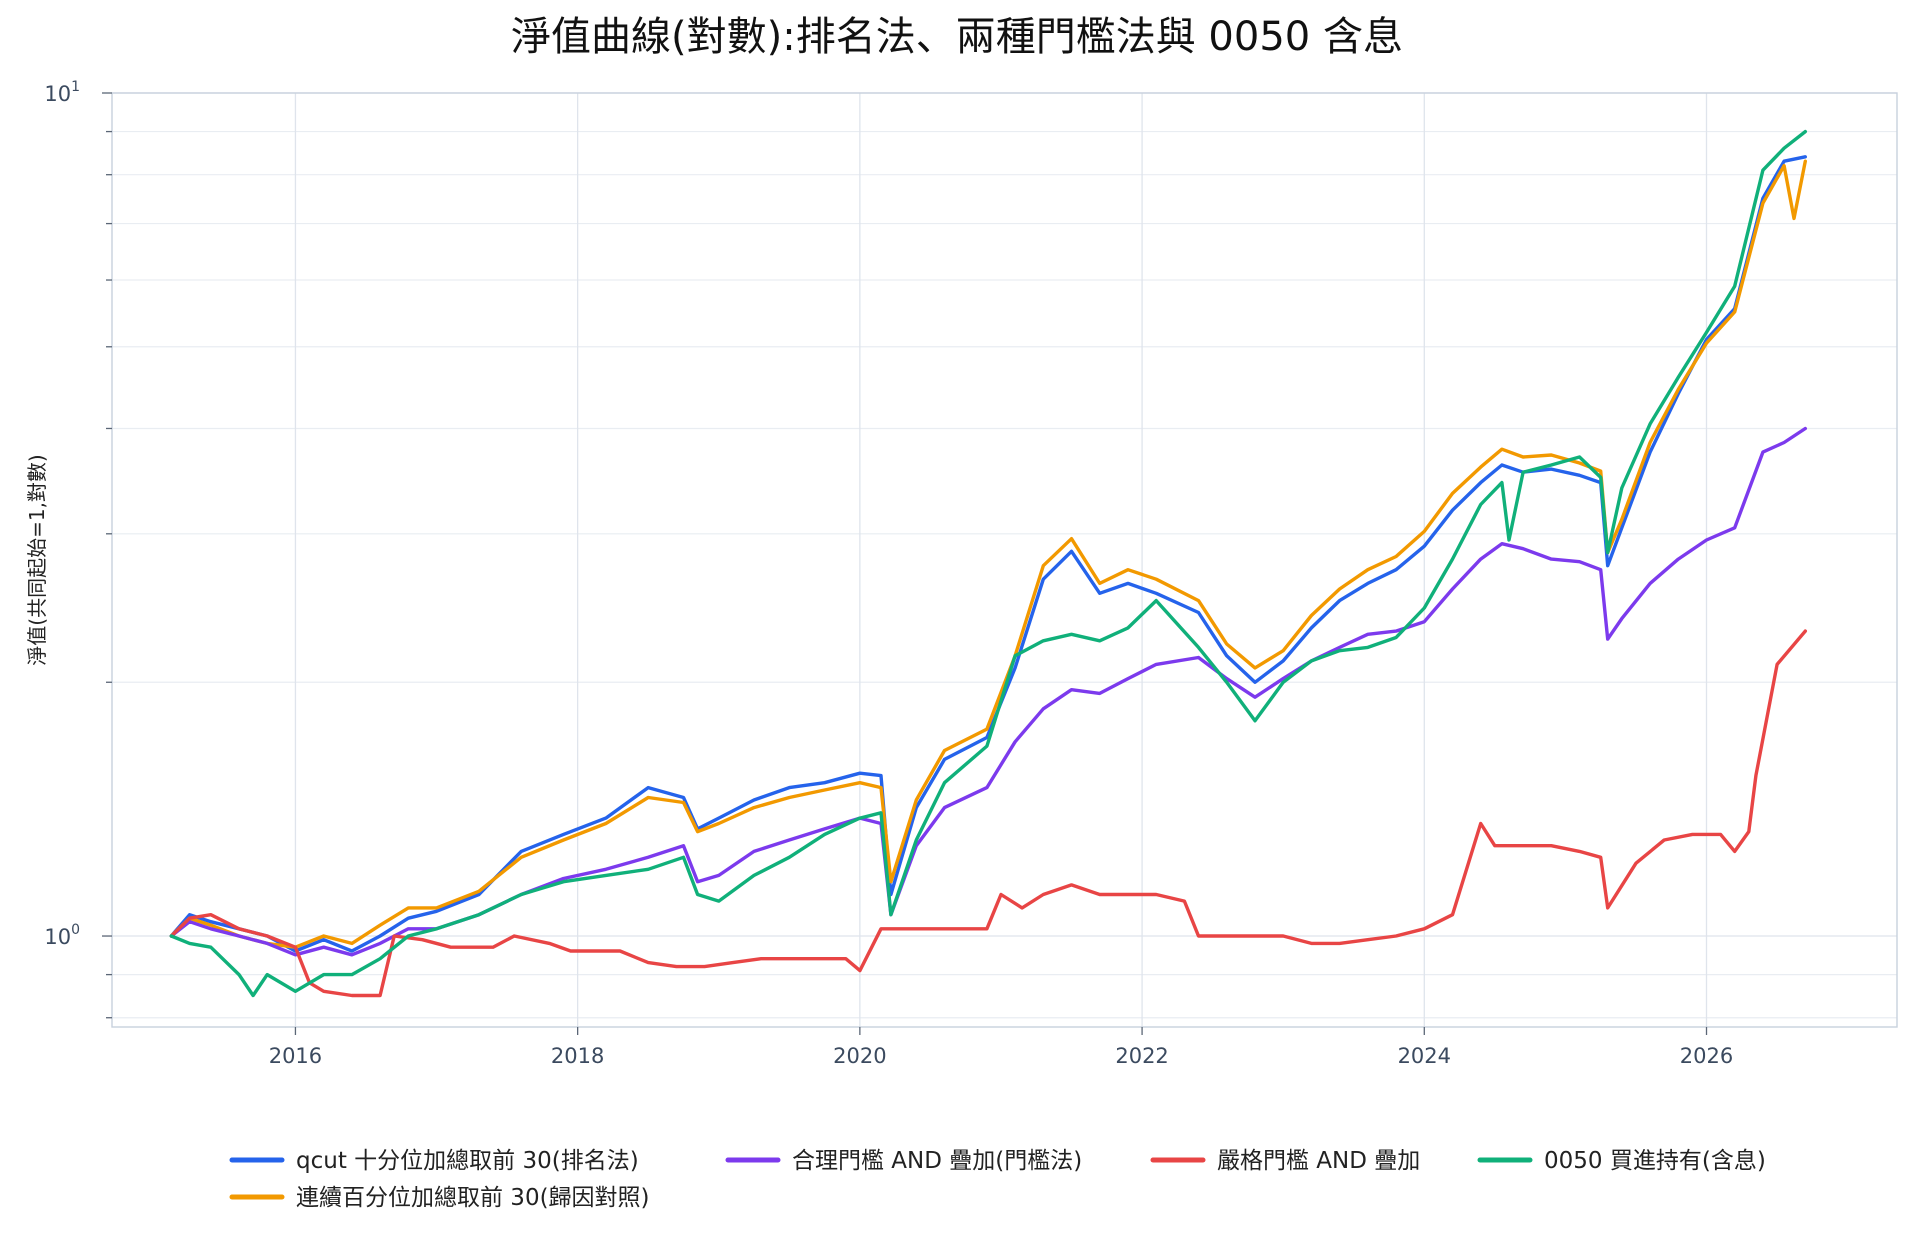  I want to click on x-tick-label: 2026, so click(1706, 1056).